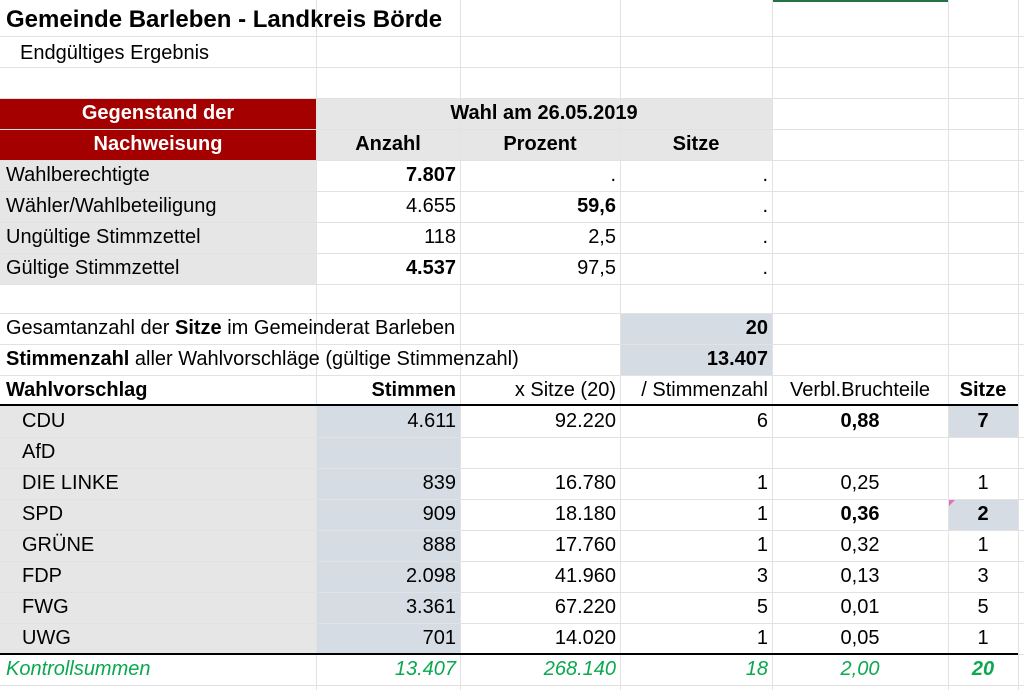 The height and width of the screenshot is (690, 1024). I want to click on party-name: FWG, so click(45, 607).